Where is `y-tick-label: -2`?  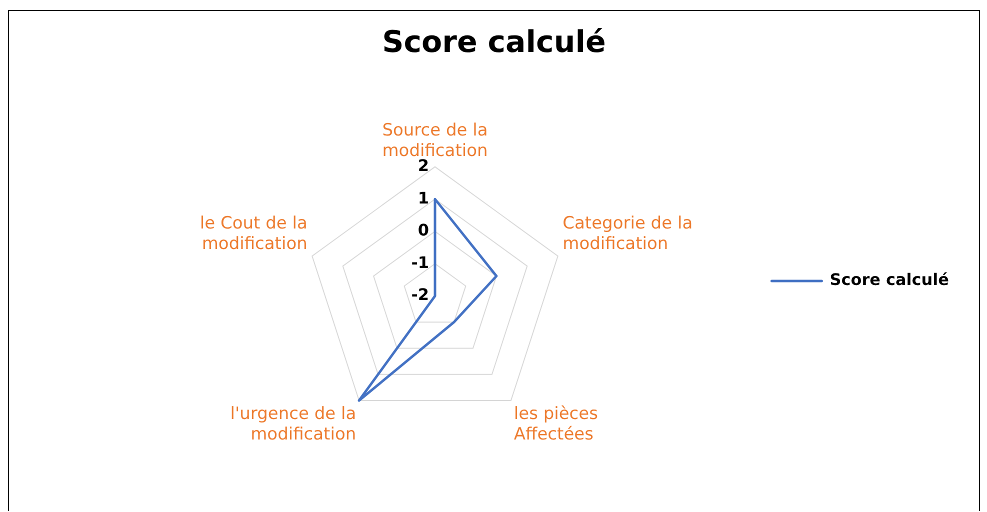
y-tick-label: -2 is located at coordinates (420, 294).